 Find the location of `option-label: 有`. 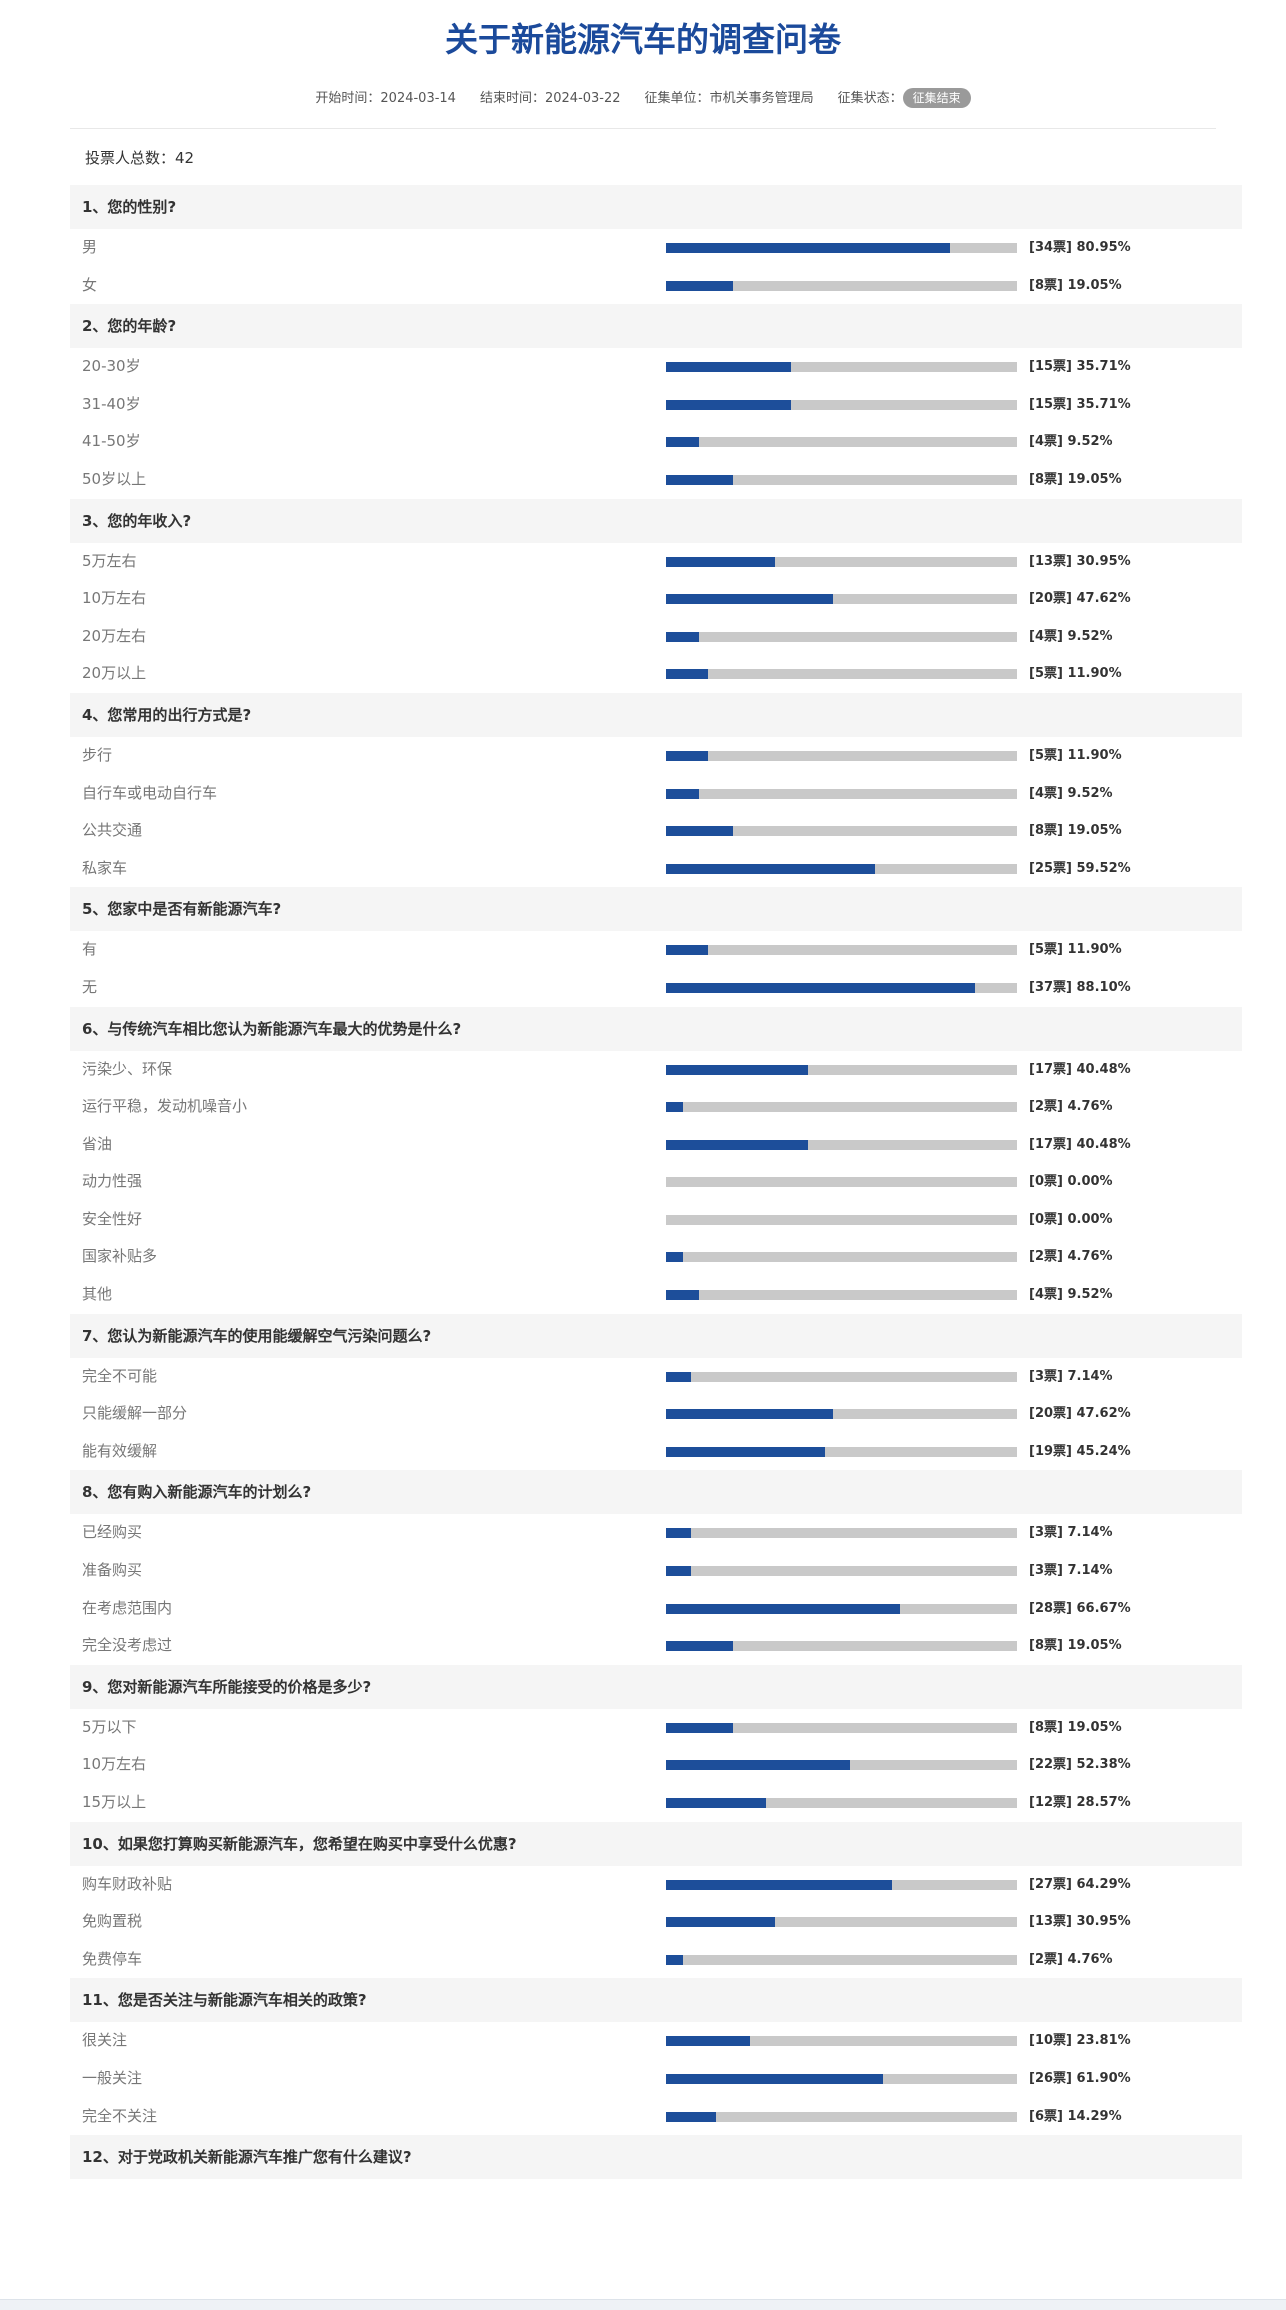

option-label: 有 is located at coordinates (90, 949).